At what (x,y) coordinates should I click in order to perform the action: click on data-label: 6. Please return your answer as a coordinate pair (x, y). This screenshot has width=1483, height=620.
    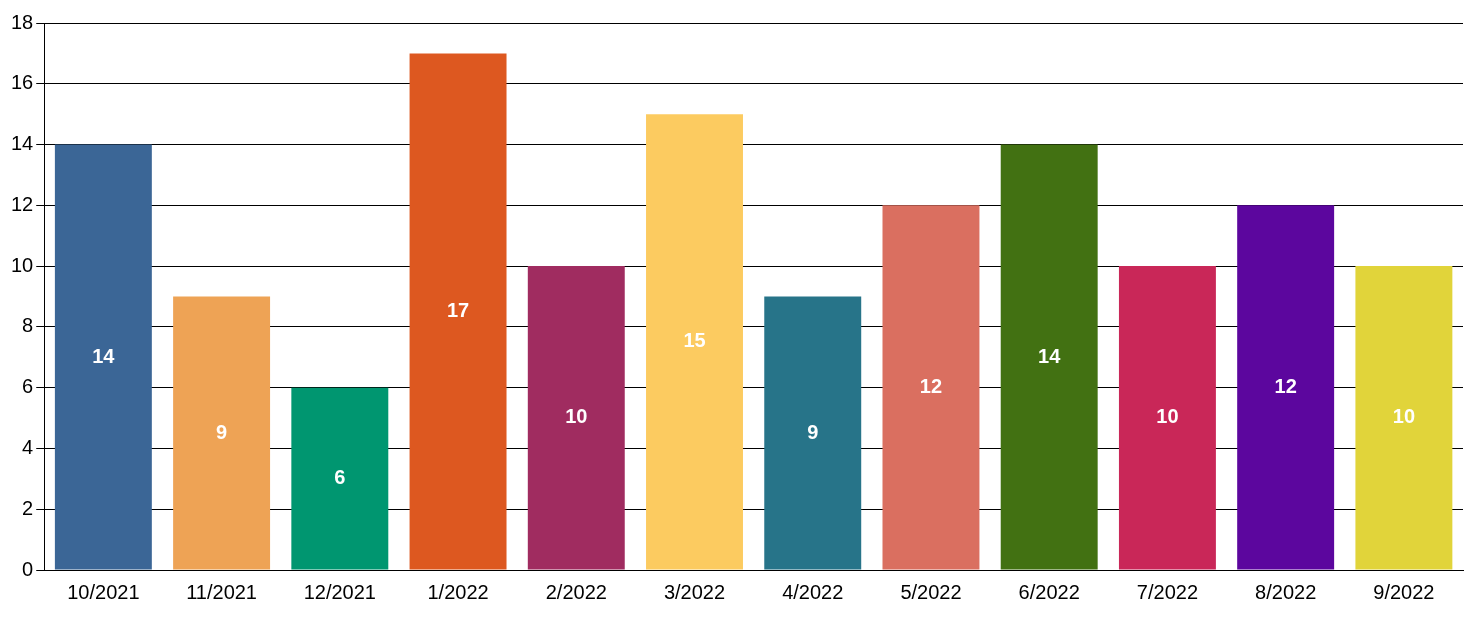
    Looking at the image, I should click on (340, 477).